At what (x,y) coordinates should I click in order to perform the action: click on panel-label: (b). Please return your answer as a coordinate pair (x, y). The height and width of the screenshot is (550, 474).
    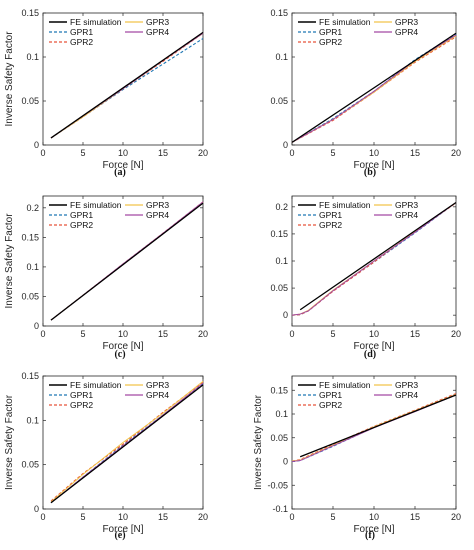
    Looking at the image, I should click on (370, 172).